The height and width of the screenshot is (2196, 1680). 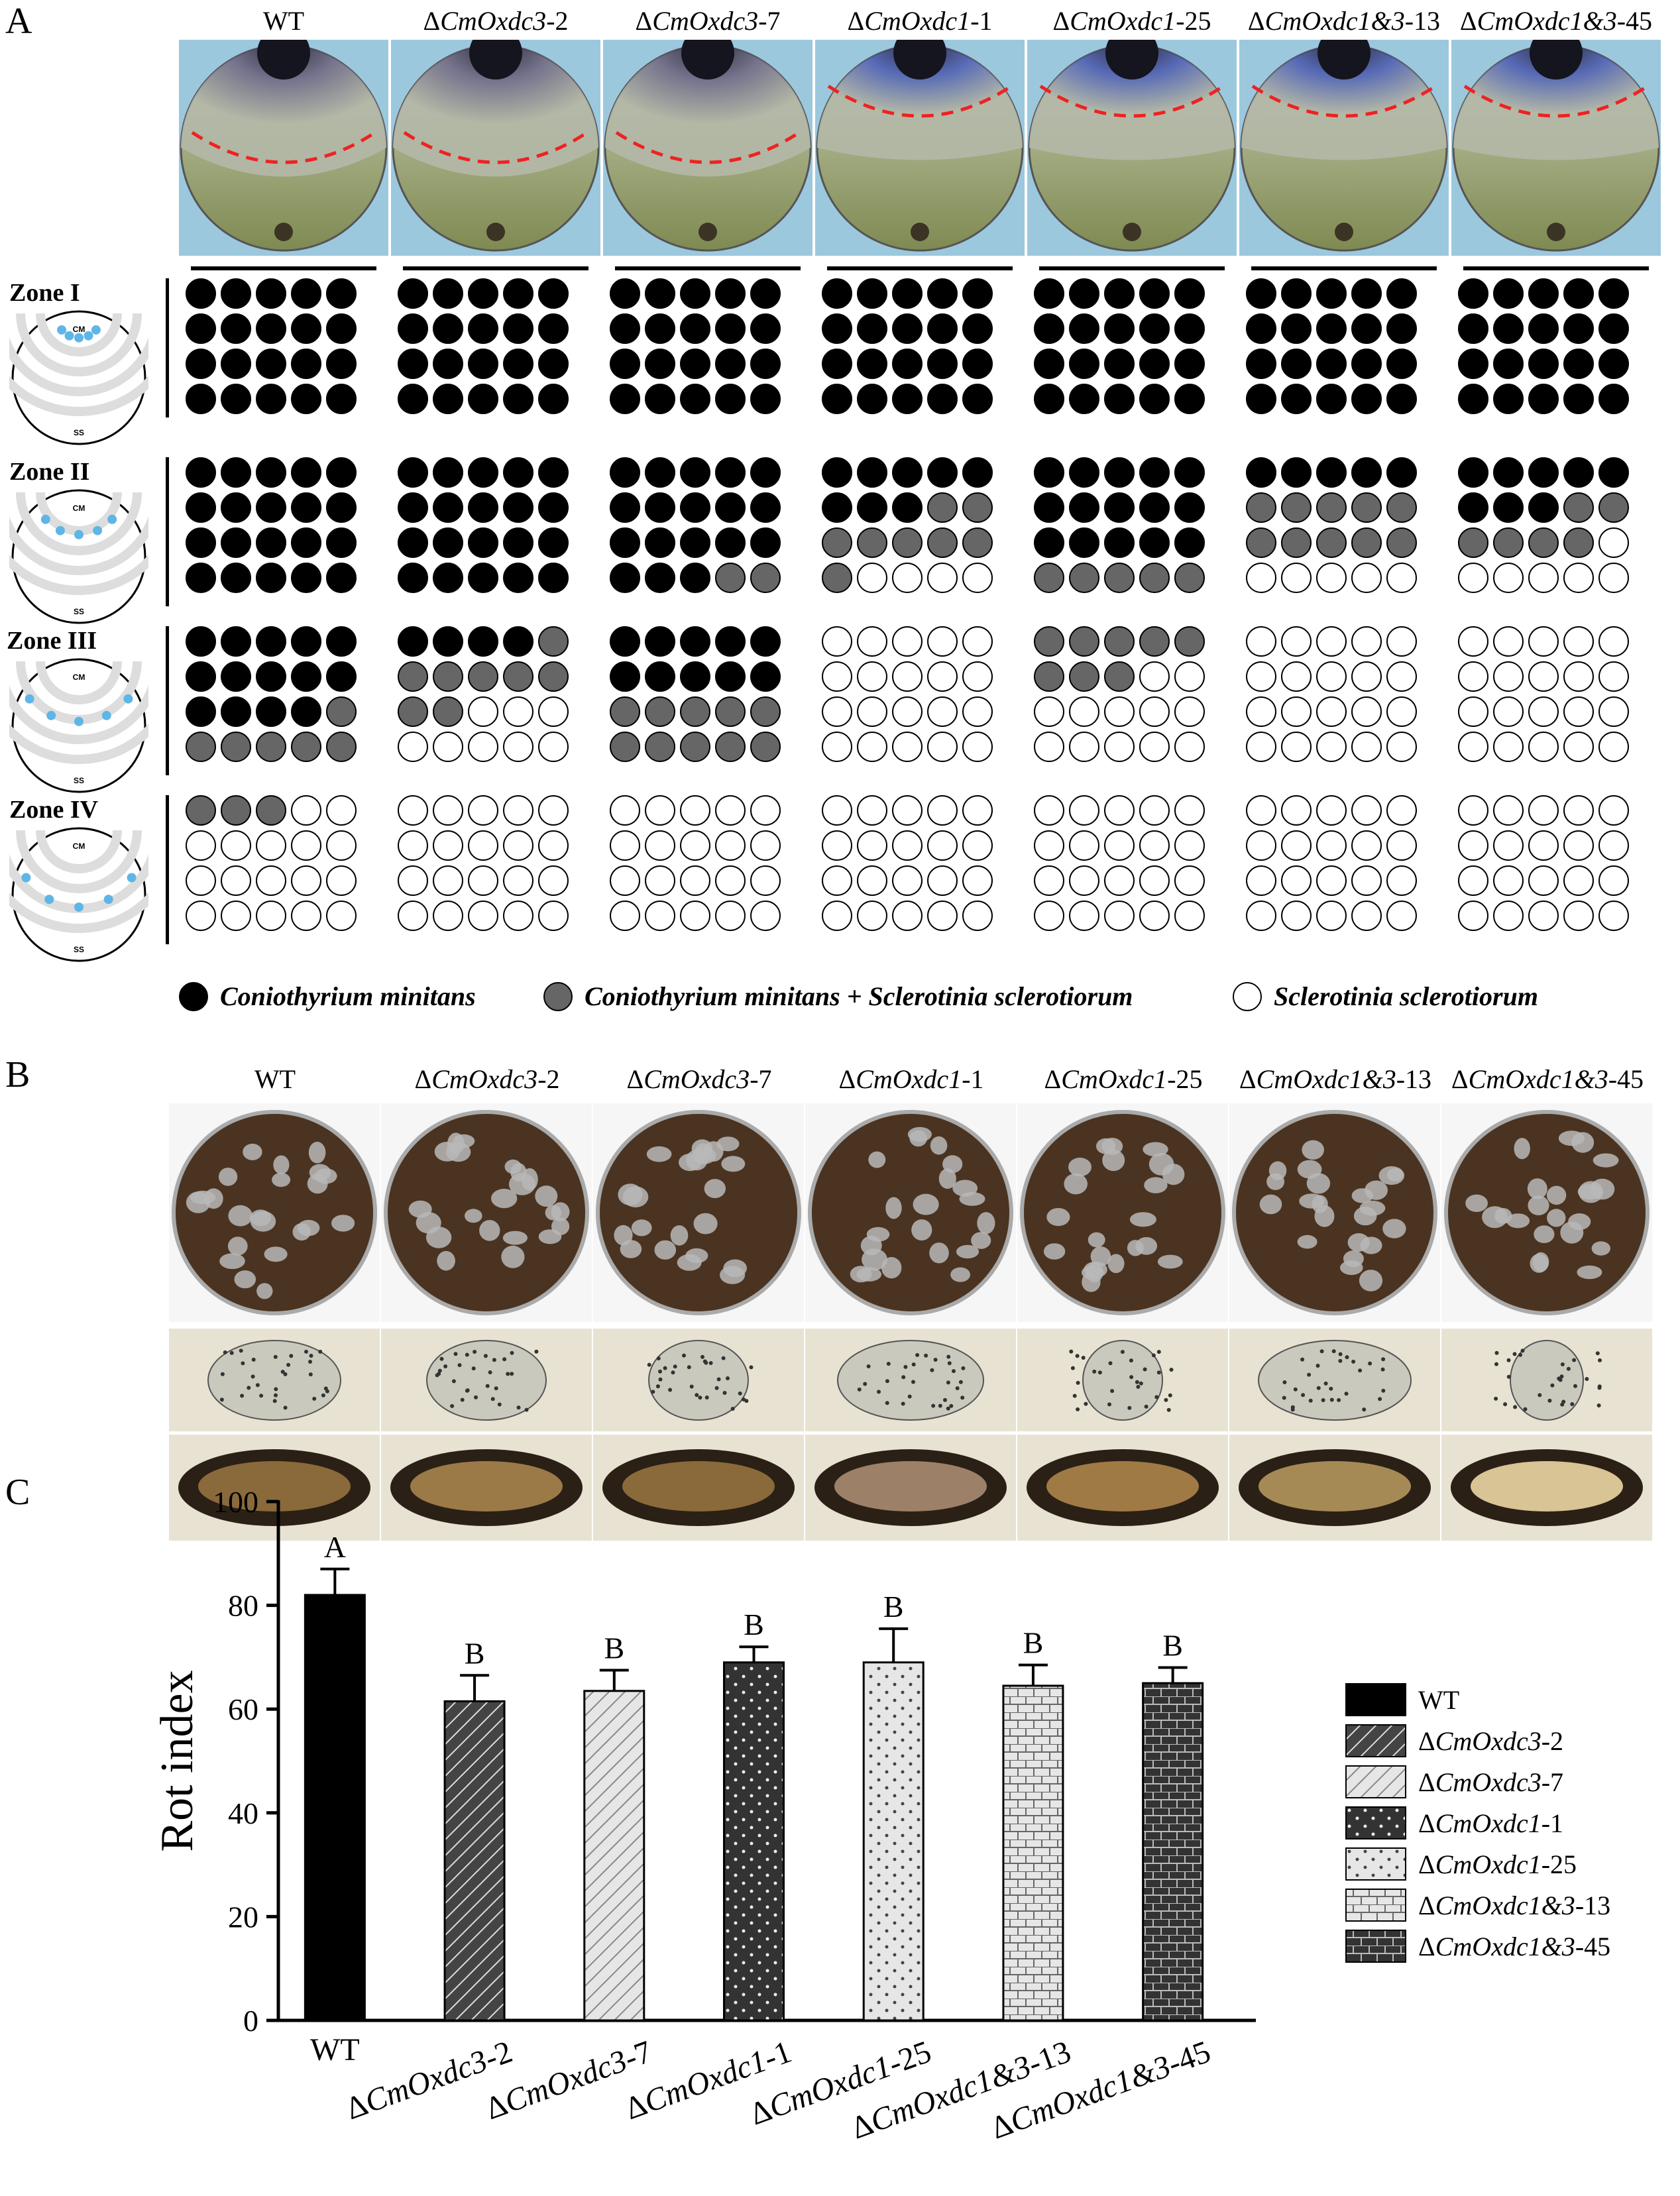 What do you see at coordinates (79, 329) in the screenshot?
I see `cm-label: CM` at bounding box center [79, 329].